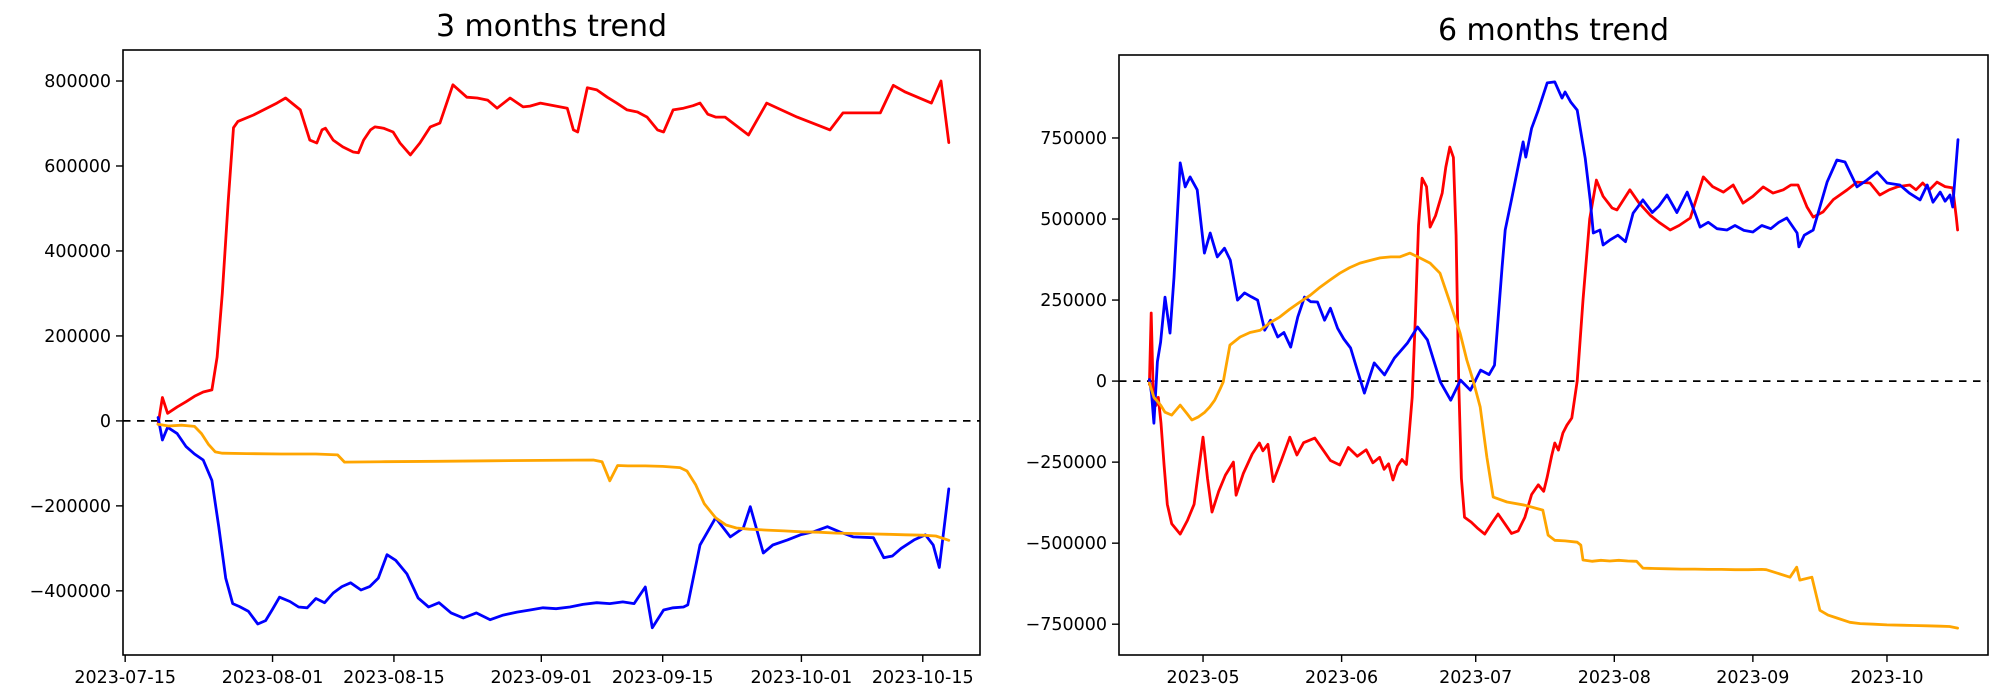 The height and width of the screenshot is (700, 2000). Describe the element at coordinates (273, 678) in the screenshot. I see `x-tick-label: 2023-08-01` at that location.